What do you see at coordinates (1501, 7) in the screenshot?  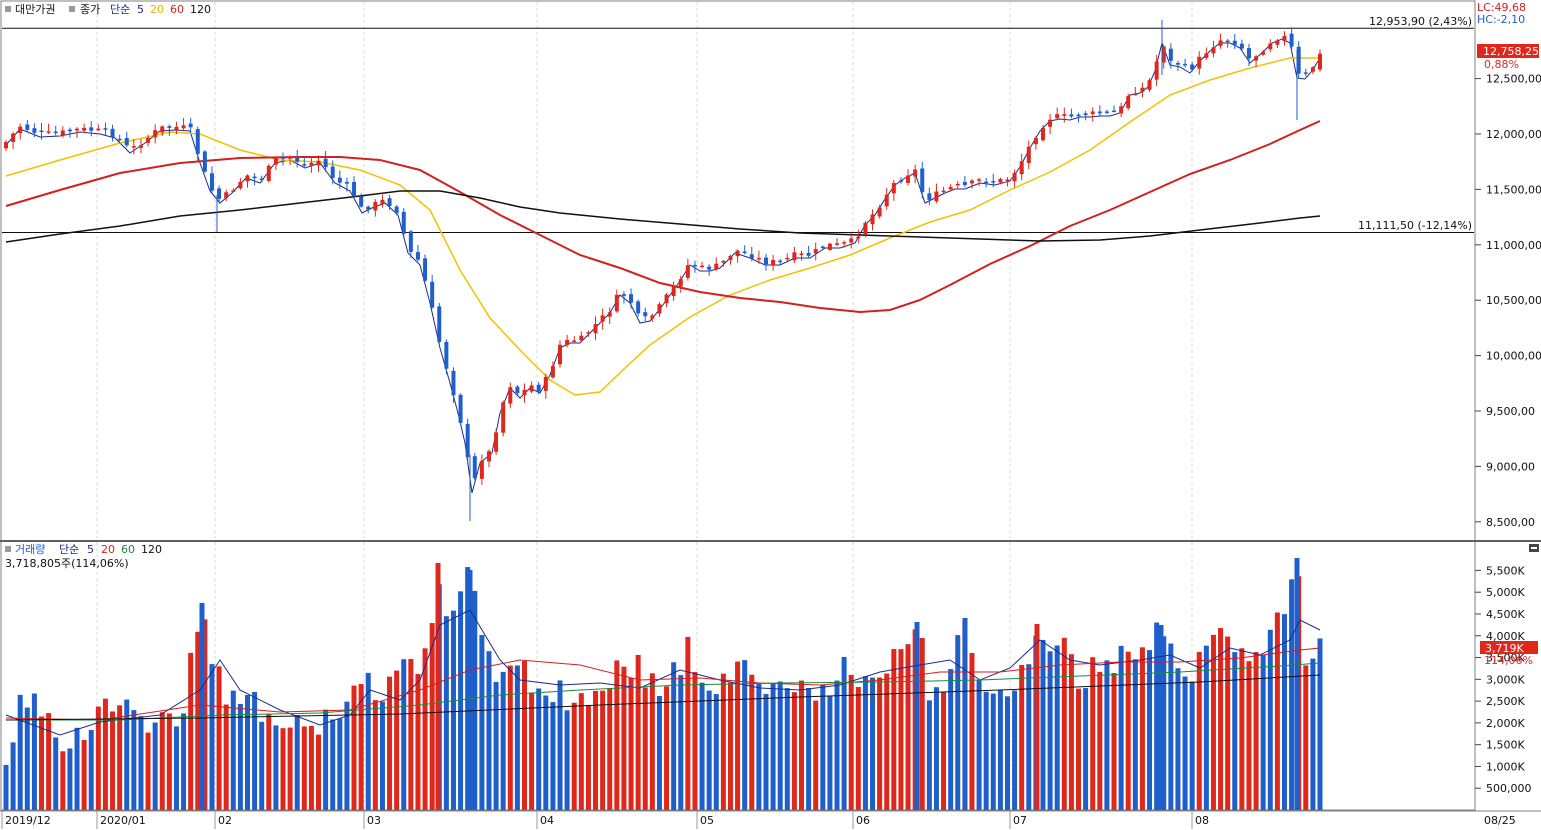 I see `lc-label: LC:49,68` at bounding box center [1501, 7].